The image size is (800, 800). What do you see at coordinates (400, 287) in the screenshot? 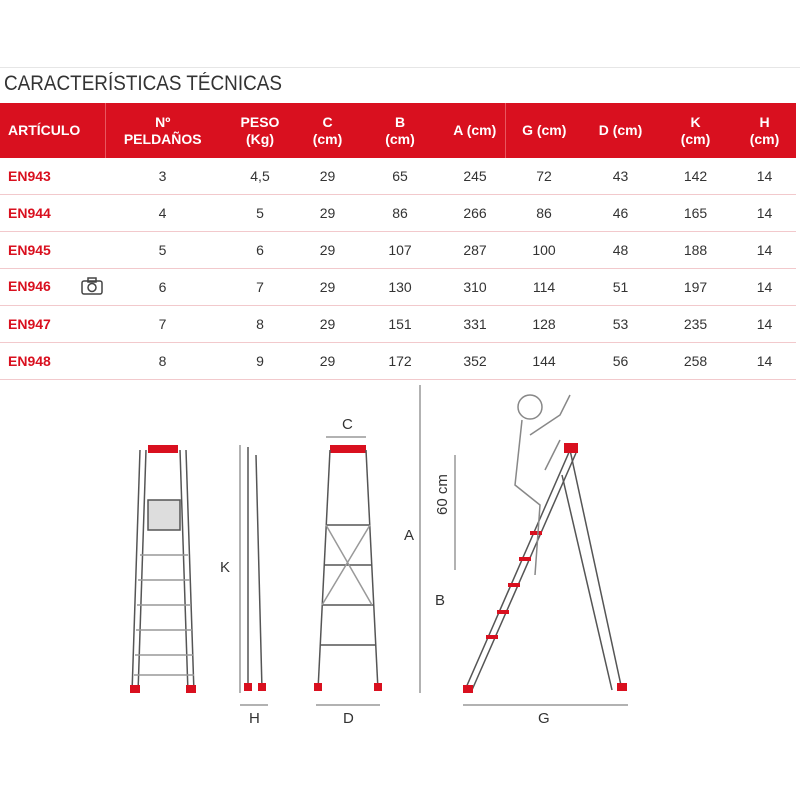
I see `cell-value: 130` at bounding box center [400, 287].